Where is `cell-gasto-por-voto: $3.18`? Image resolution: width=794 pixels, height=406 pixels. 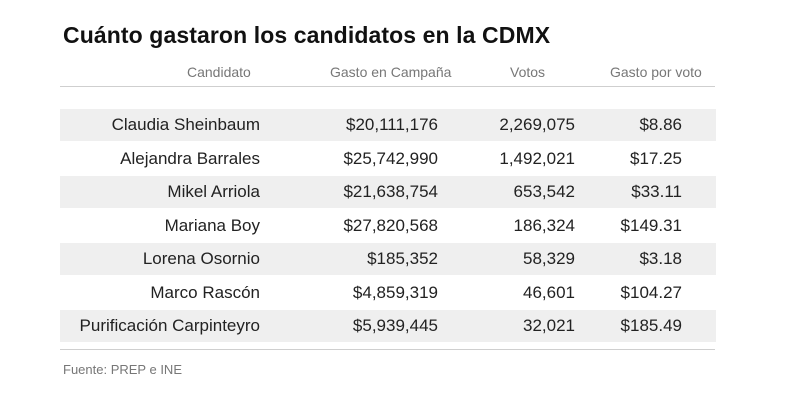 cell-gasto-por-voto: $3.18 is located at coordinates (660, 258).